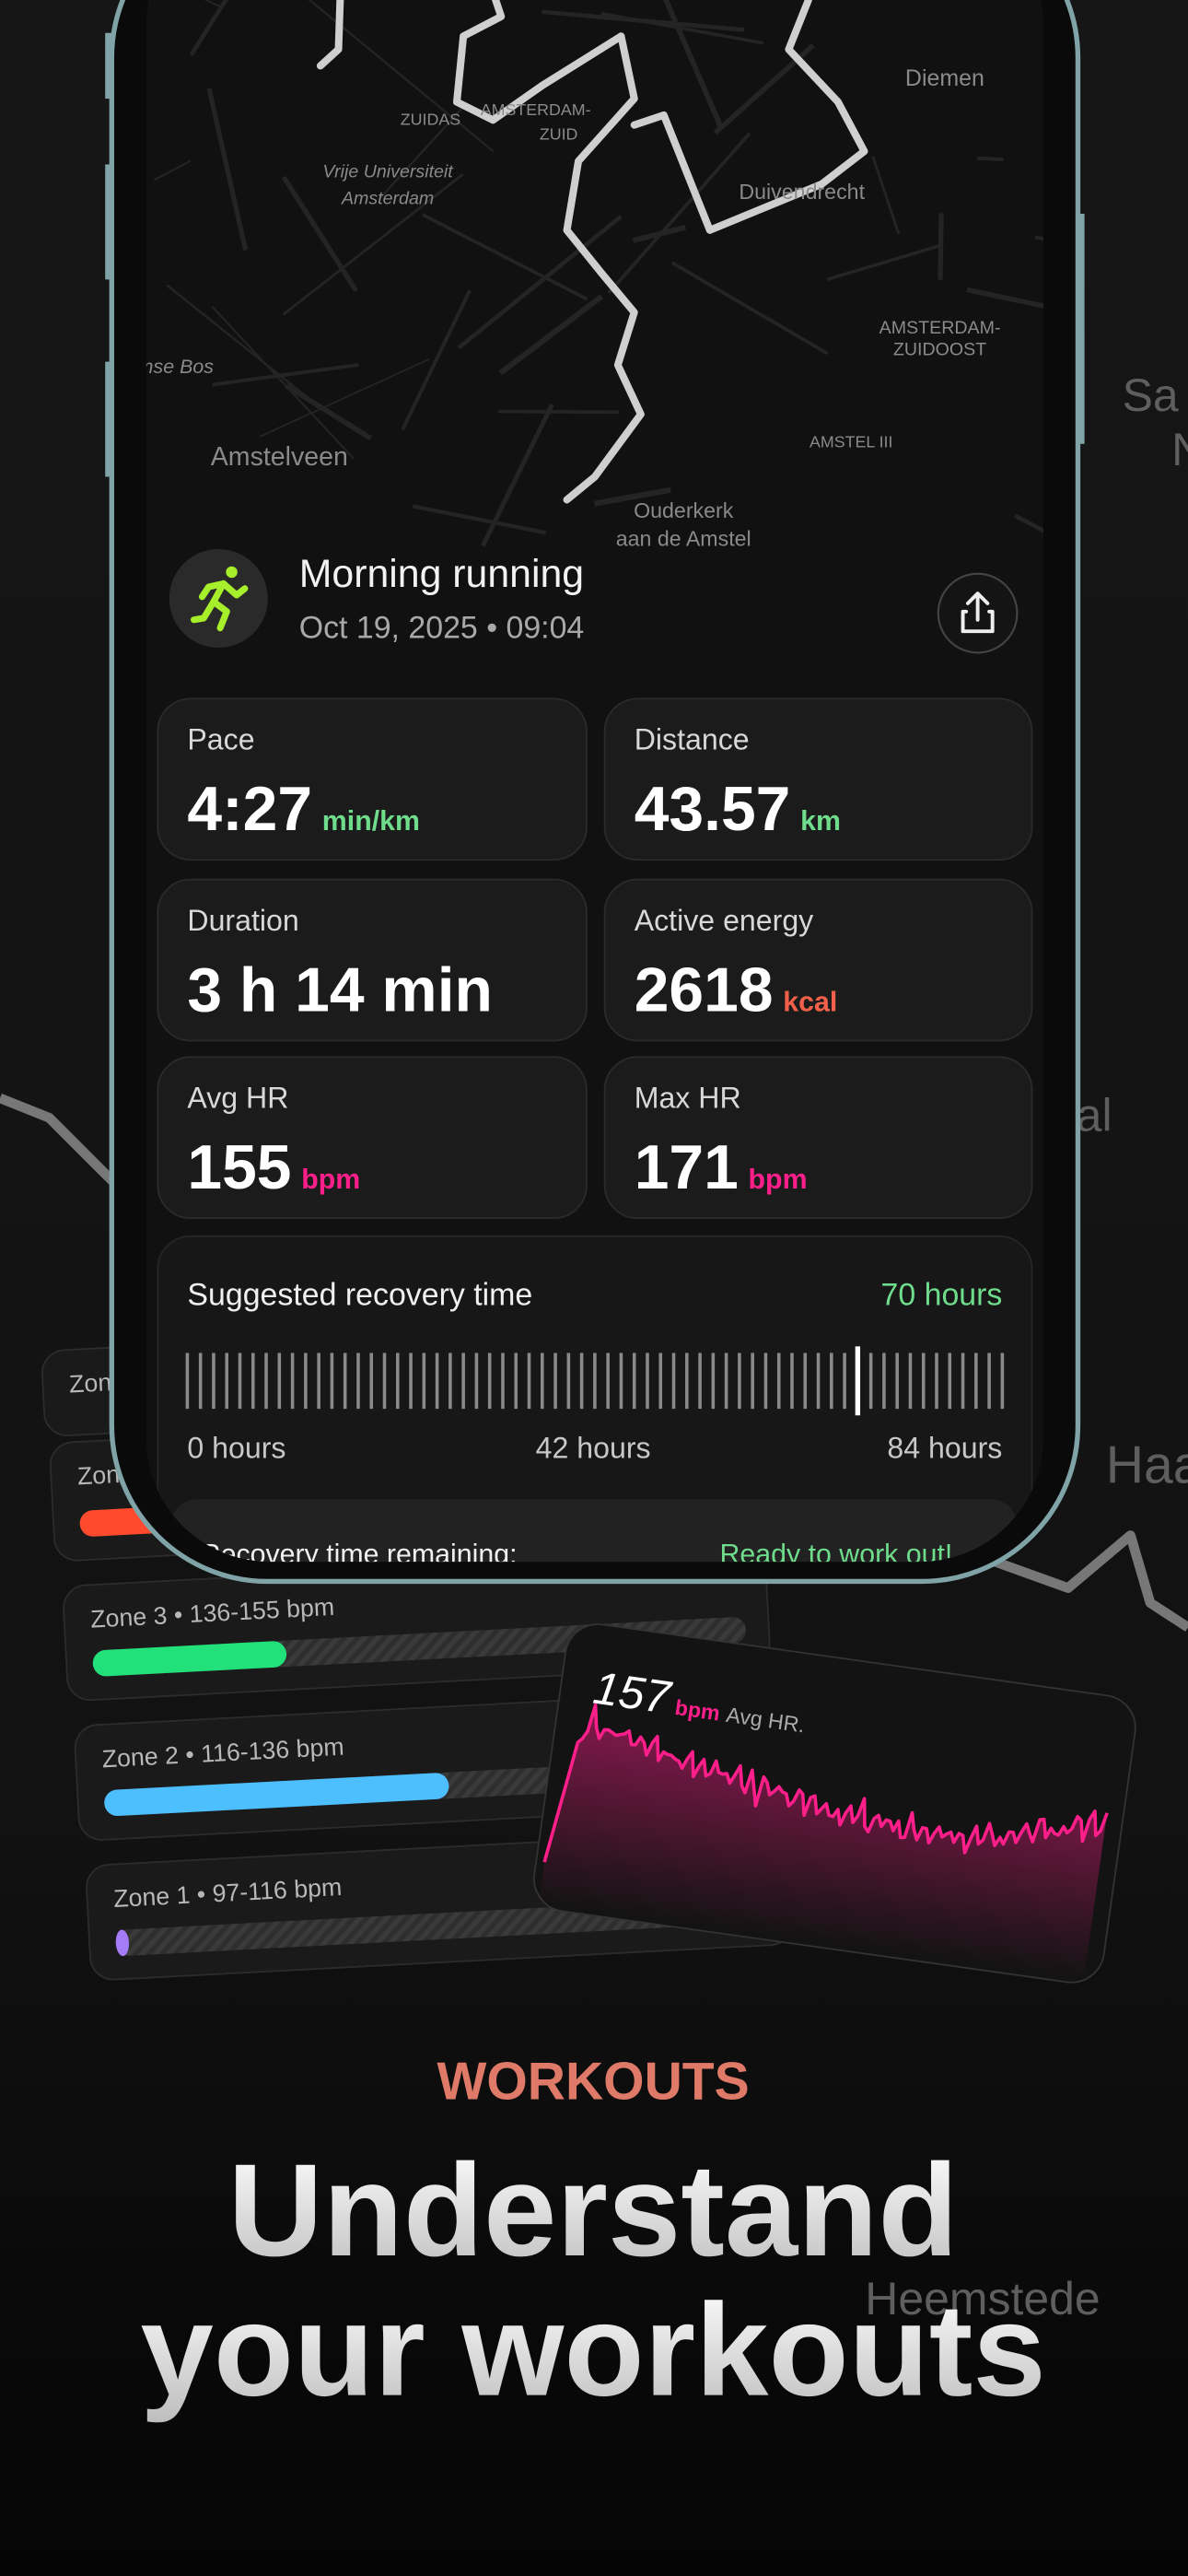 The width and height of the screenshot is (1188, 2576). I want to click on metric-value: 171 bpm, so click(721, 1167).